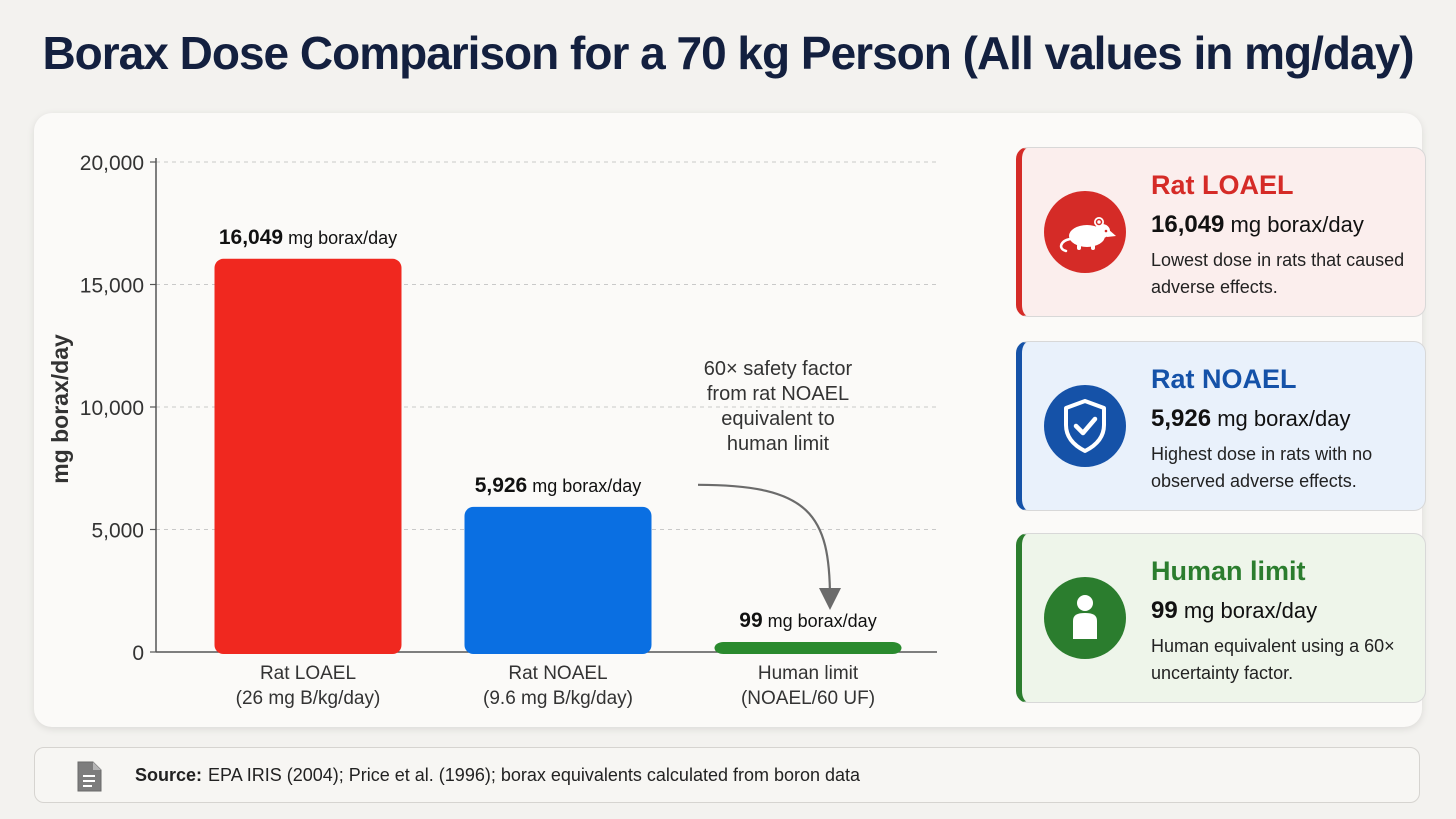 The image size is (1456, 819). What do you see at coordinates (1251, 418) in the screenshot?
I see `card-value: 5,926 mg borax/day` at bounding box center [1251, 418].